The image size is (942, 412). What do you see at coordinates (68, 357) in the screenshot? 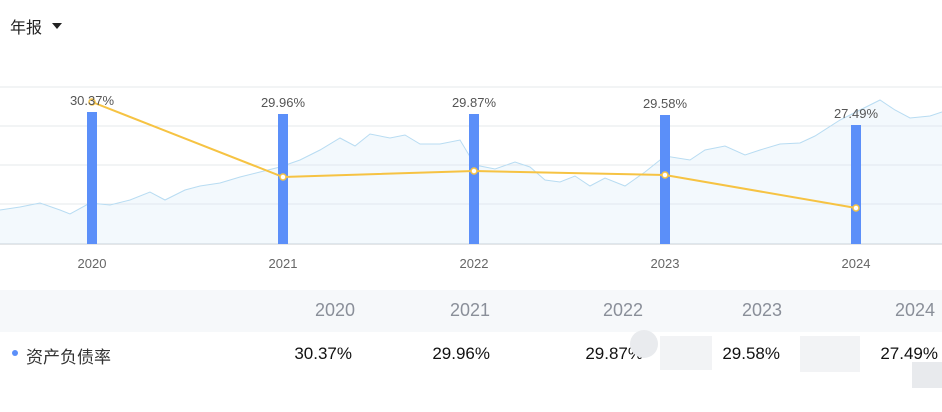
I see `row-label: 资产负债率` at bounding box center [68, 357].